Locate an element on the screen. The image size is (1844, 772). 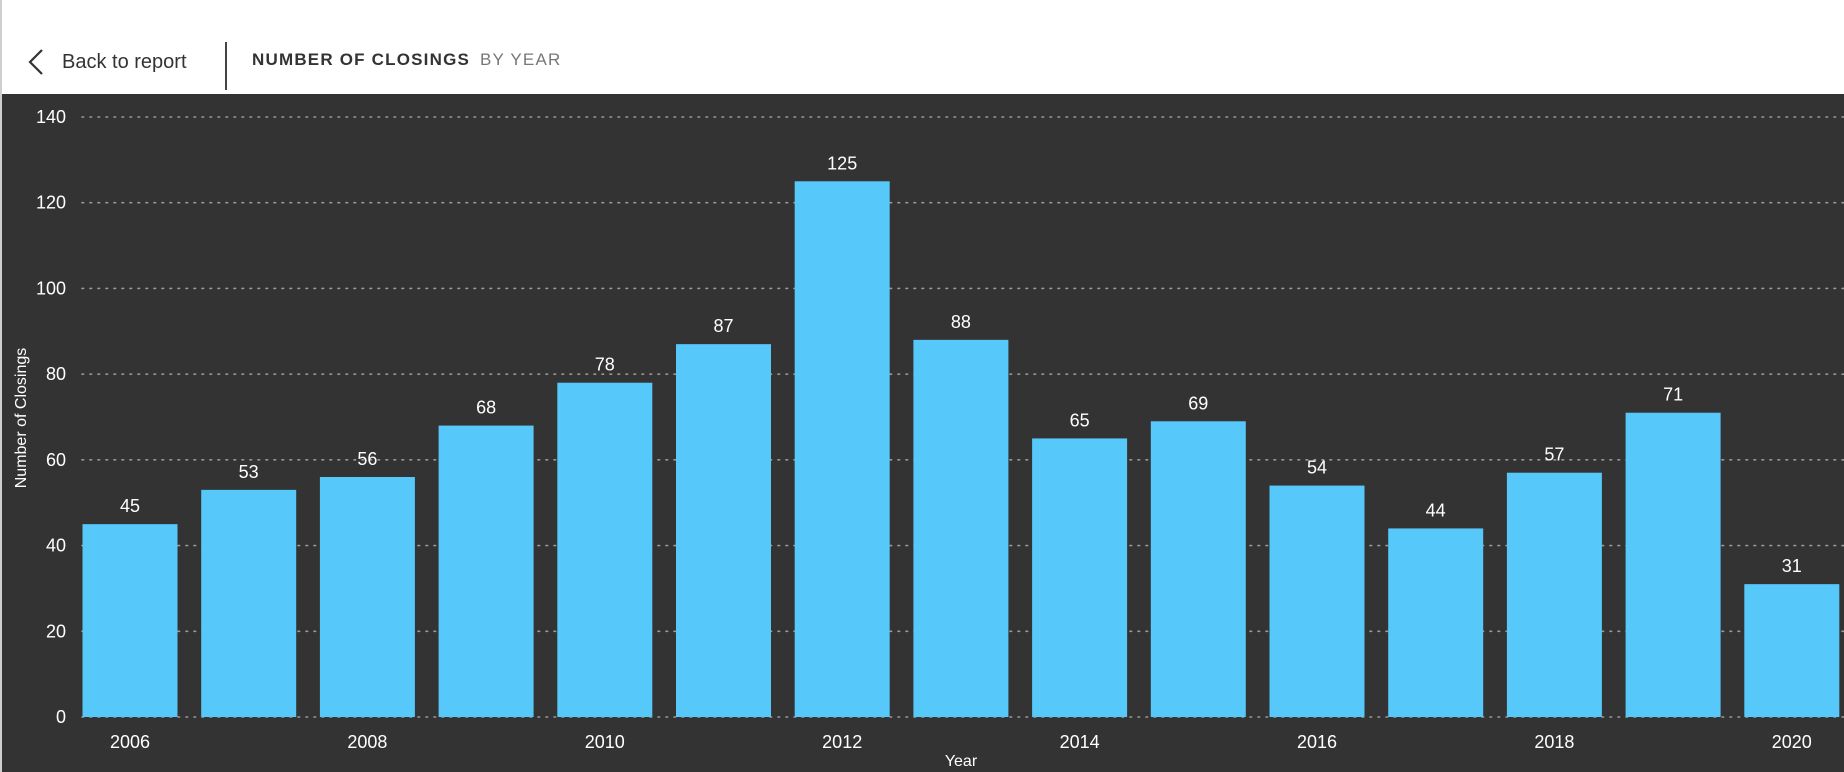
x-tick-label: 2018 is located at coordinates (1554, 742).